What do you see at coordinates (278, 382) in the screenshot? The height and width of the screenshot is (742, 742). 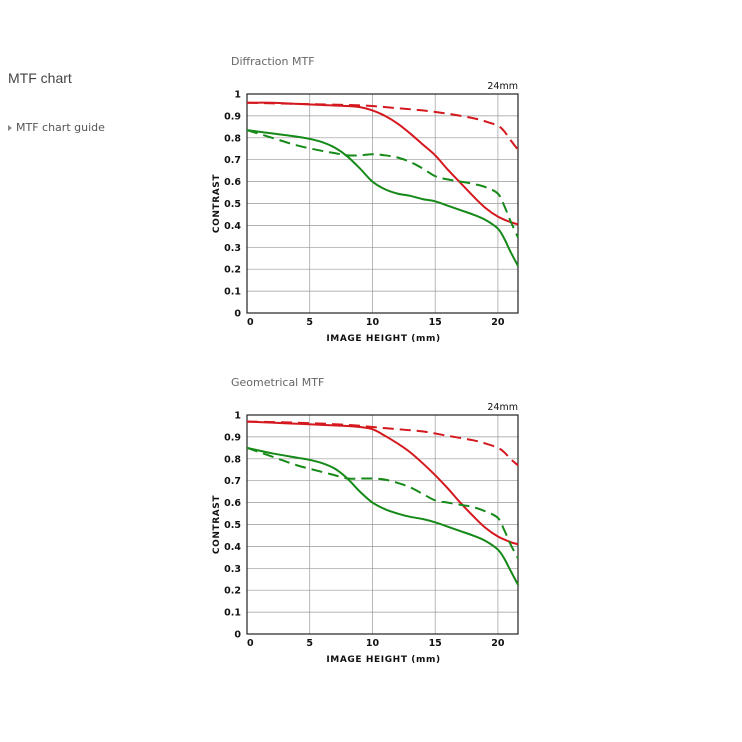 I see `geometrical-mtf-caption: Geometrical MTF` at bounding box center [278, 382].